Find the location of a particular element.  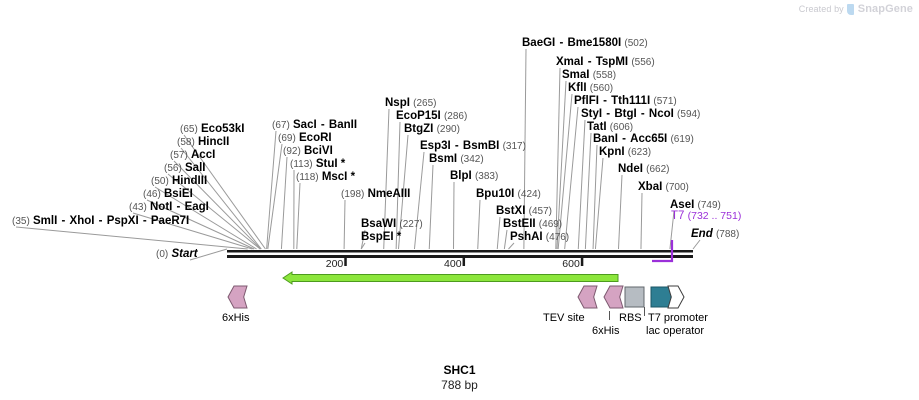

enzyme-label-pshai: PshAI (476) is located at coordinates (539, 237).